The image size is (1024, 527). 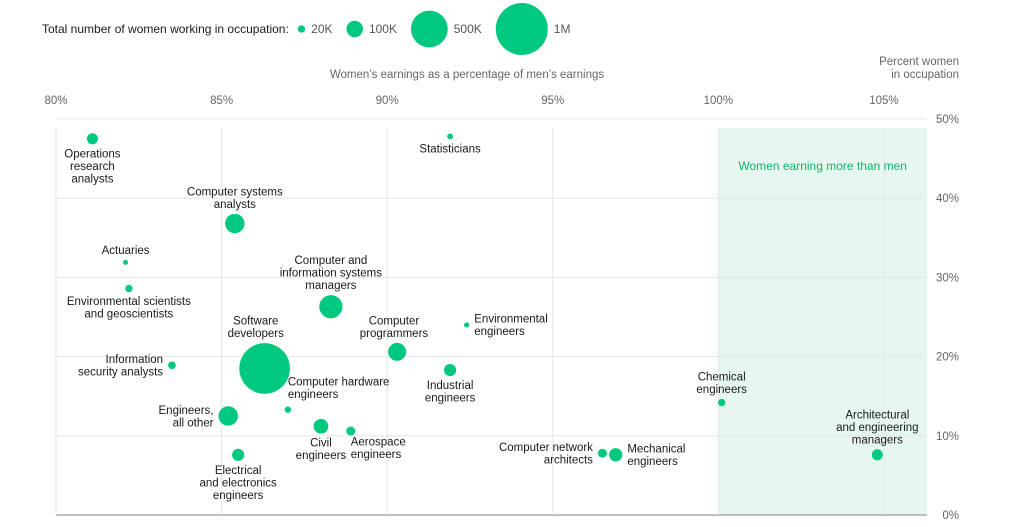 I want to click on bubble-label-line: Engineers,, so click(x=186, y=411).